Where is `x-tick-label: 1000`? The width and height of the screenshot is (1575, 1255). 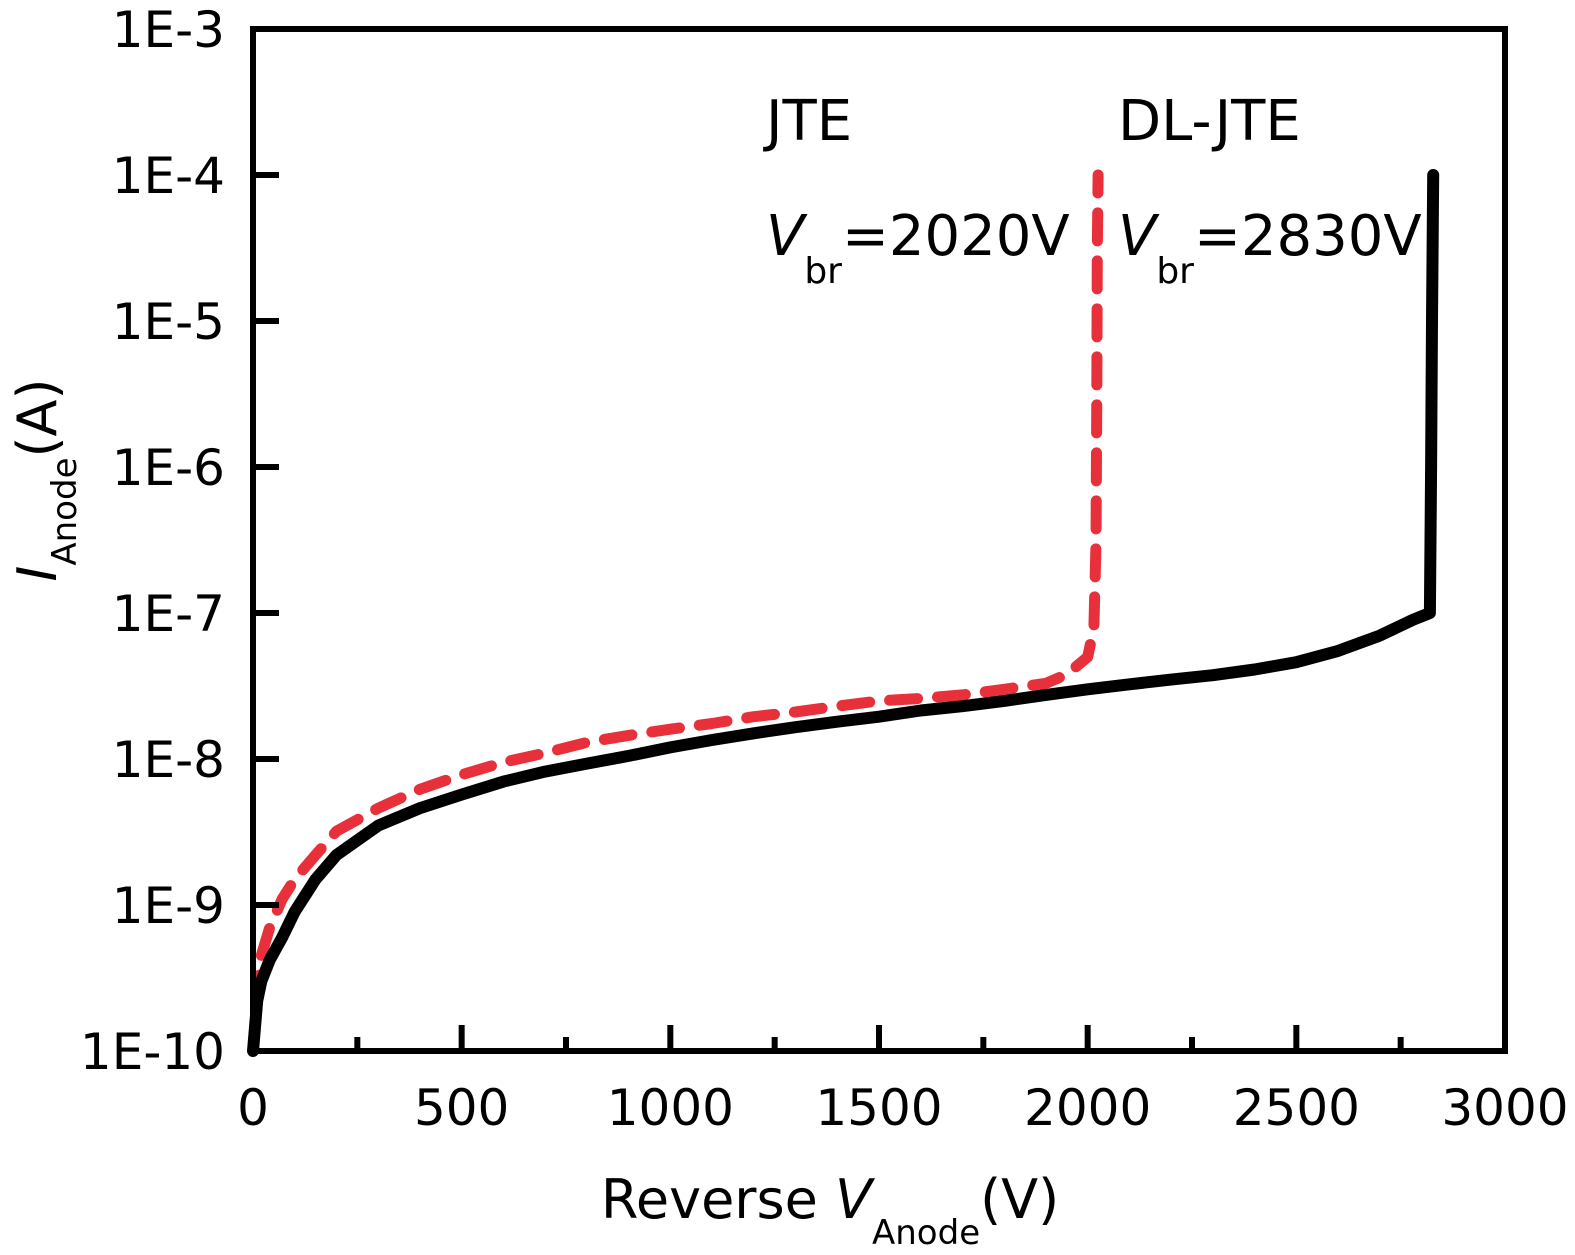
x-tick-label: 1000 is located at coordinates (670, 1108).